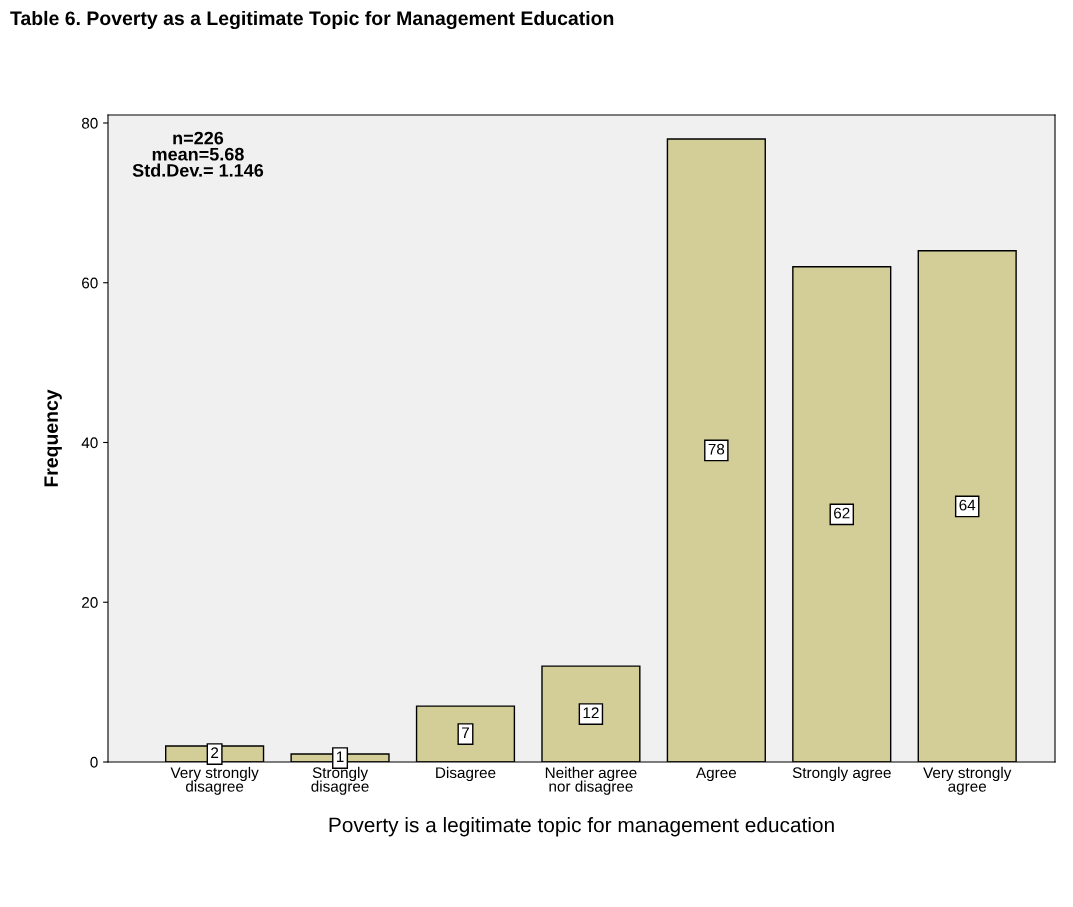 The height and width of the screenshot is (907, 1073). Describe the element at coordinates (89, 443) in the screenshot. I see `y-tick-label: 40` at that location.